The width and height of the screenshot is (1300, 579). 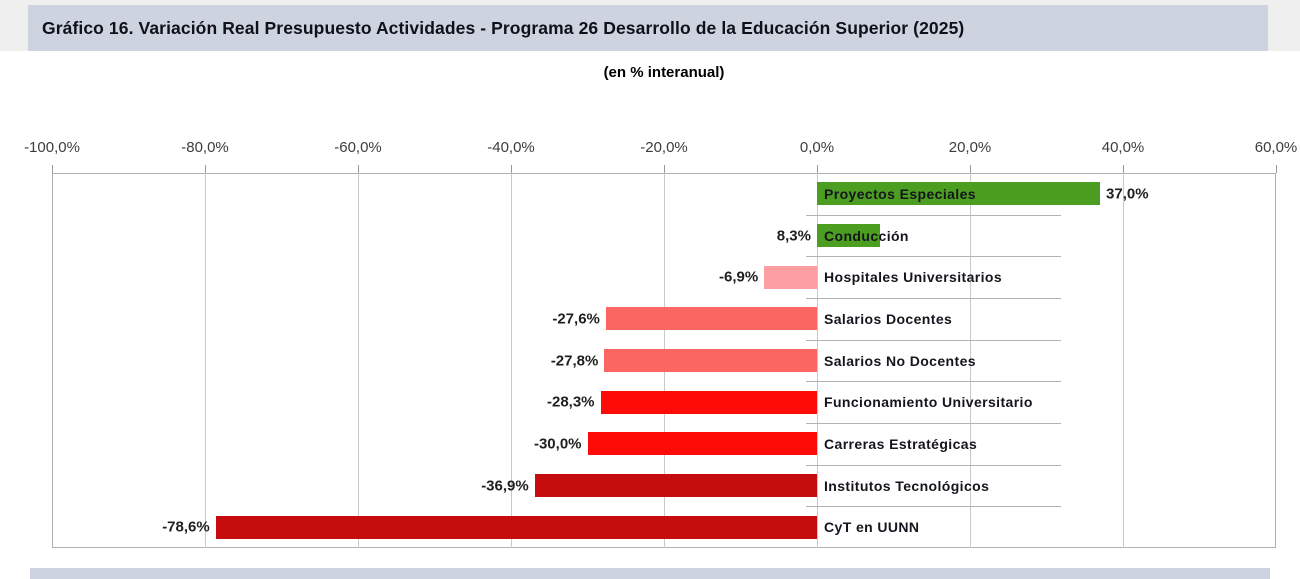 I want to click on x-axis-tick-label: 60,0%, so click(x=1276, y=147).